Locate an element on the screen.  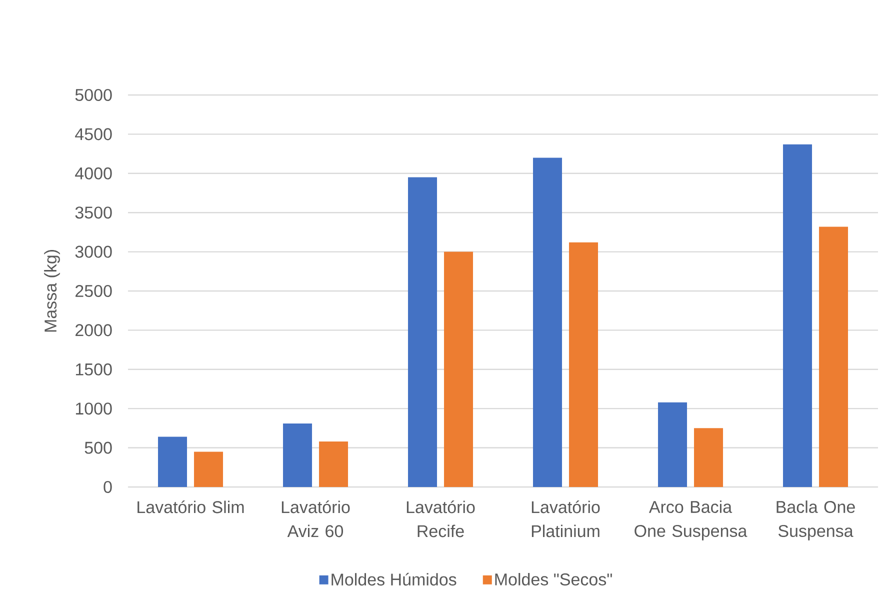
y-tick-label: 0 is located at coordinates (108, 487).